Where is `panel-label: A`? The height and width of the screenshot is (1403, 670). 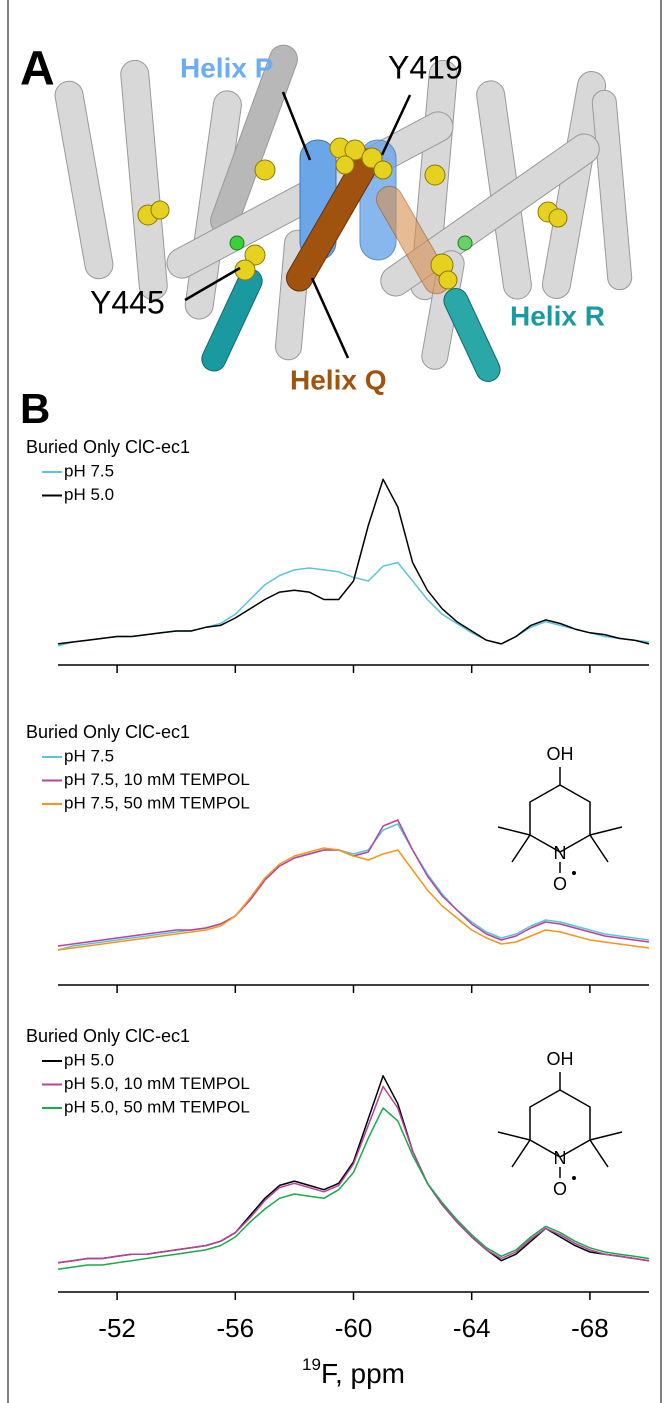
panel-label: A is located at coordinates (37, 69).